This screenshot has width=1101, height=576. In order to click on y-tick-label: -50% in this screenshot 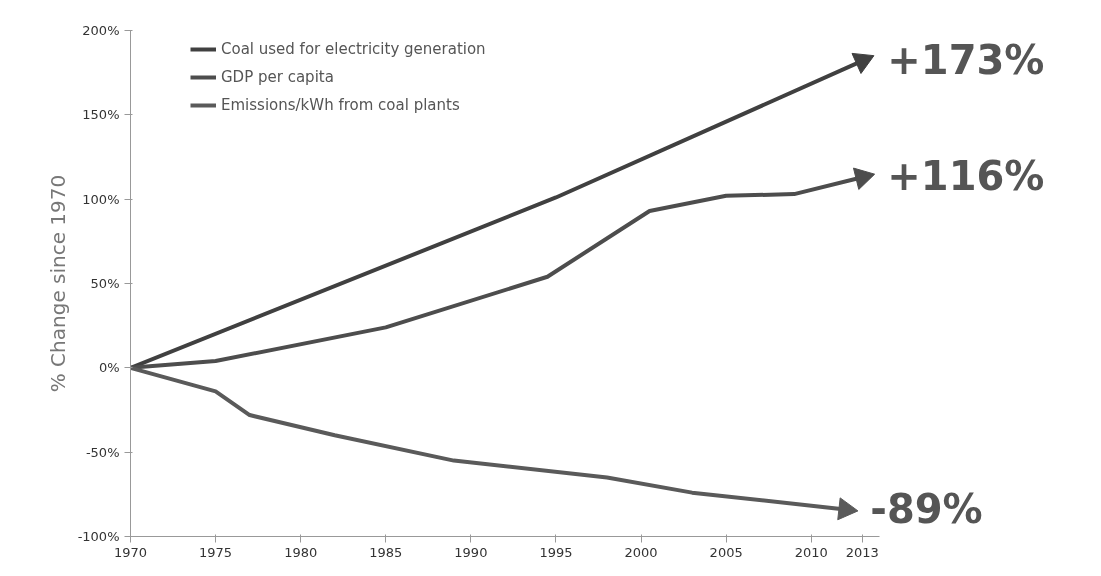, I will do `click(102, 452)`.